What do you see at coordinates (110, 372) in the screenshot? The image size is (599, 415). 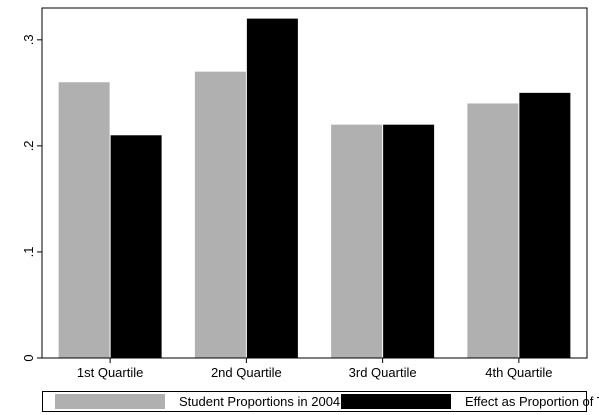 I see `x-tick-label: 1st Quartile` at bounding box center [110, 372].